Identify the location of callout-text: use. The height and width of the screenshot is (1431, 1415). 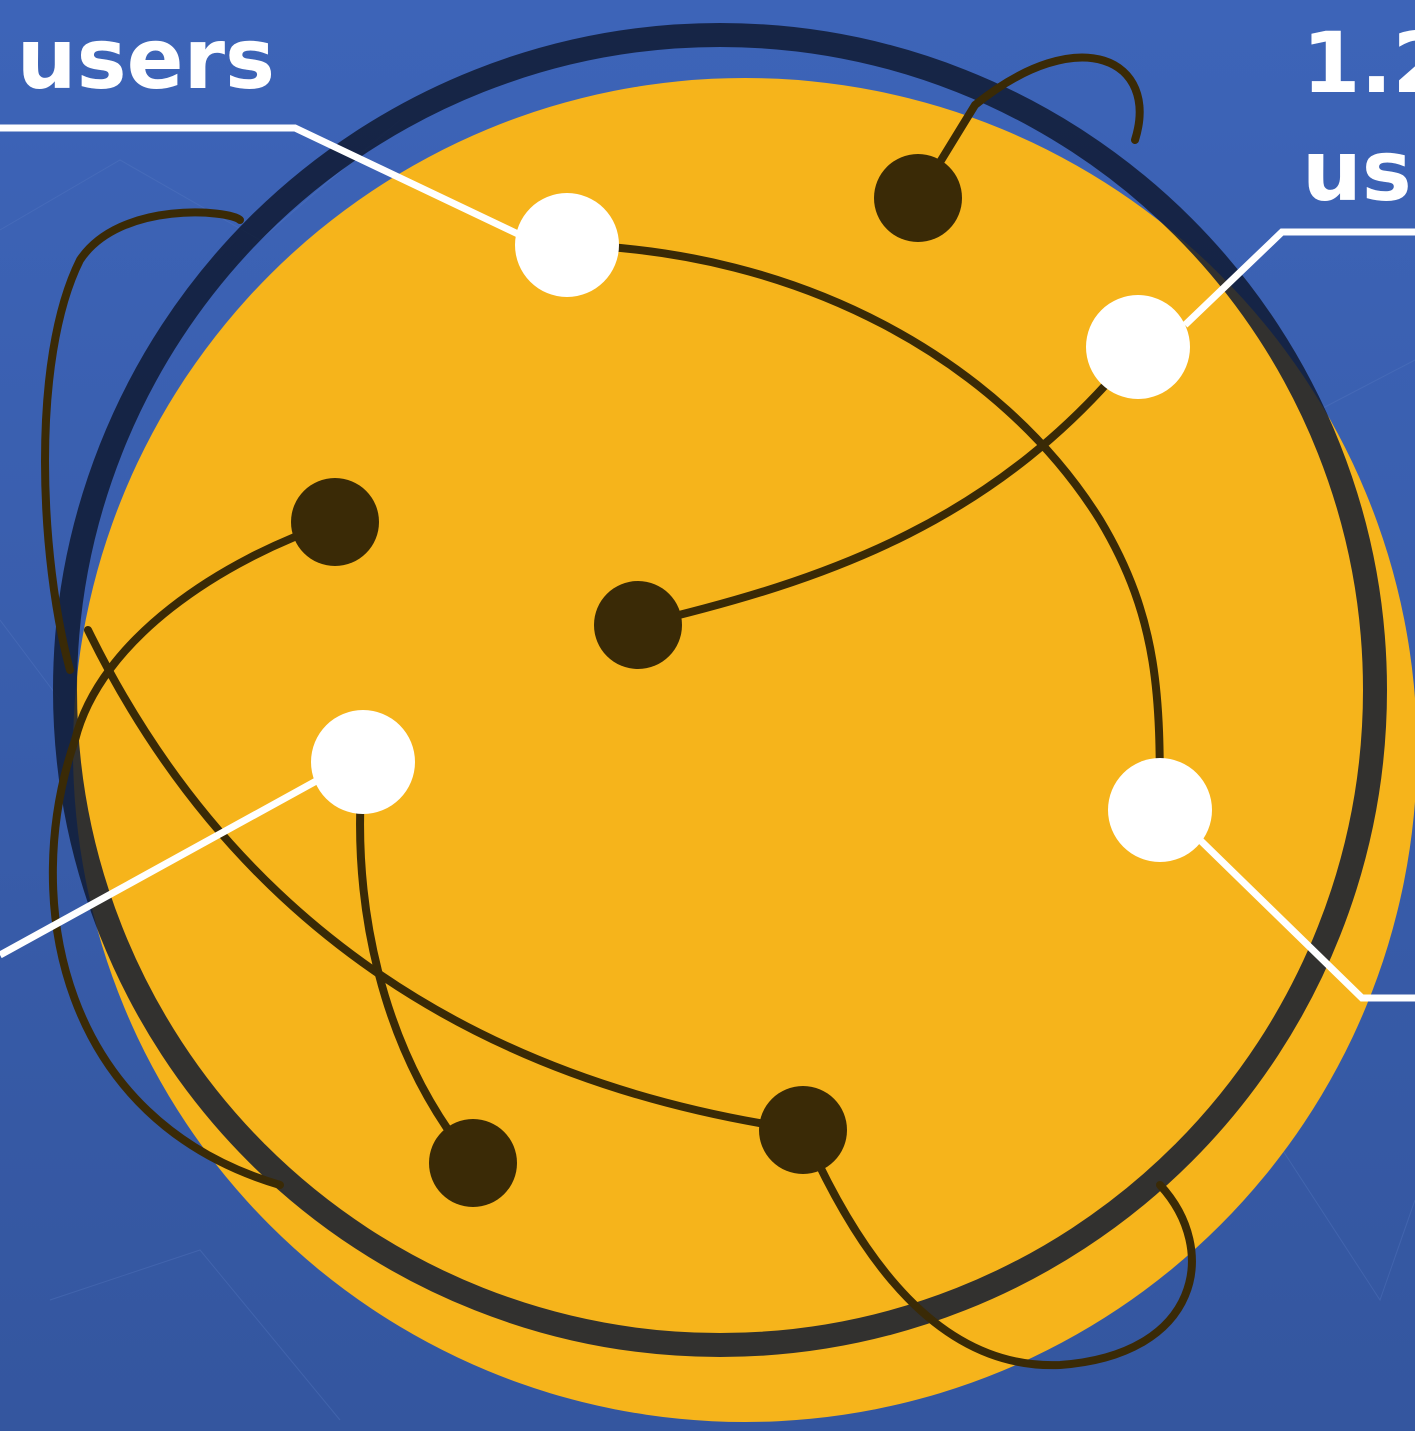
(1358, 171).